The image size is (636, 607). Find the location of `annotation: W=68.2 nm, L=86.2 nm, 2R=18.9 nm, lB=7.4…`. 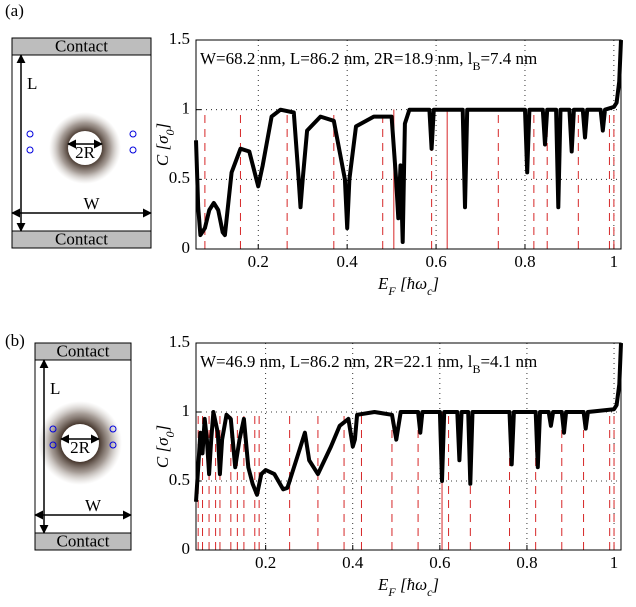

annotation: W=68.2 nm, L=86.2 nm, 2R=18.9 nm, lB=7.4… is located at coordinates (368, 61).